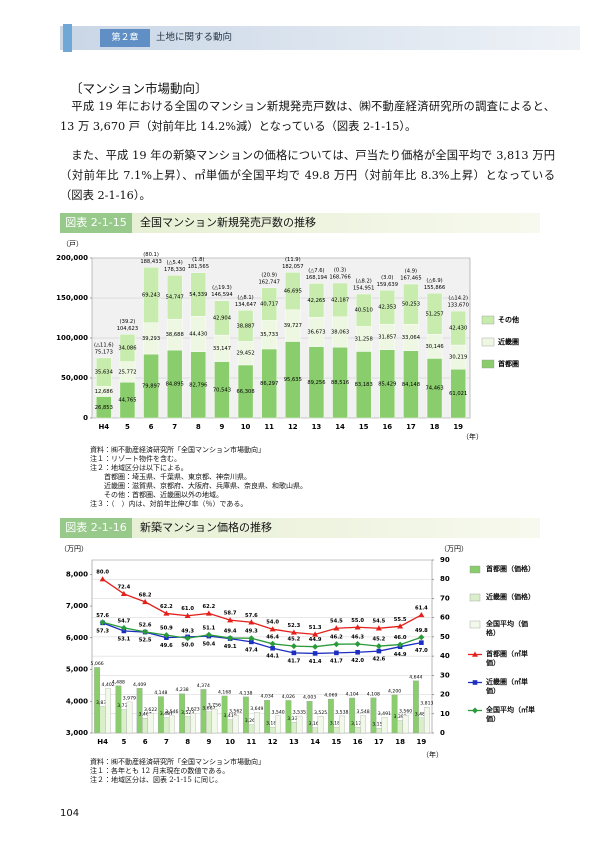  I want to click on bar-label: 3,737, so click(123, 706).